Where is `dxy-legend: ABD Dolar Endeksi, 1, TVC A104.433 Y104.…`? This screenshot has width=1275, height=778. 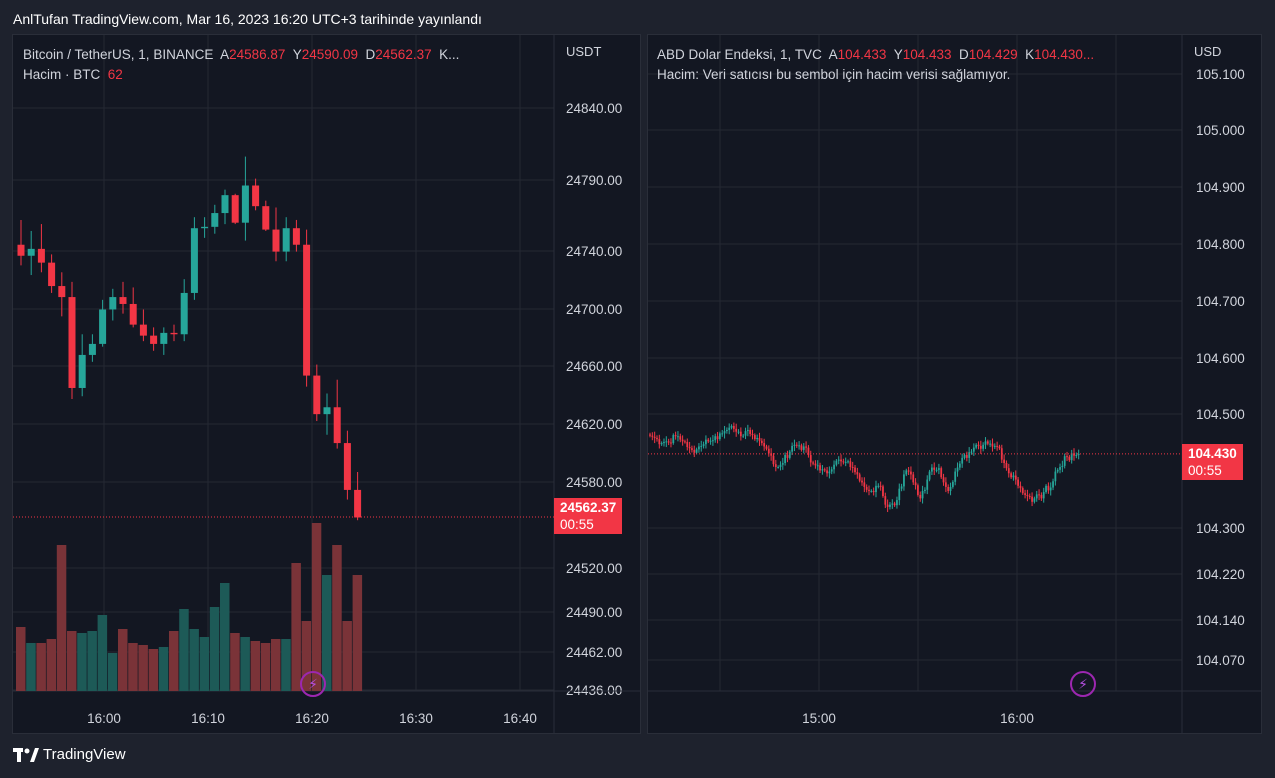
dxy-legend: ABD Dolar Endeksi, 1, TVC A104.433 Y104.… is located at coordinates (875, 54).